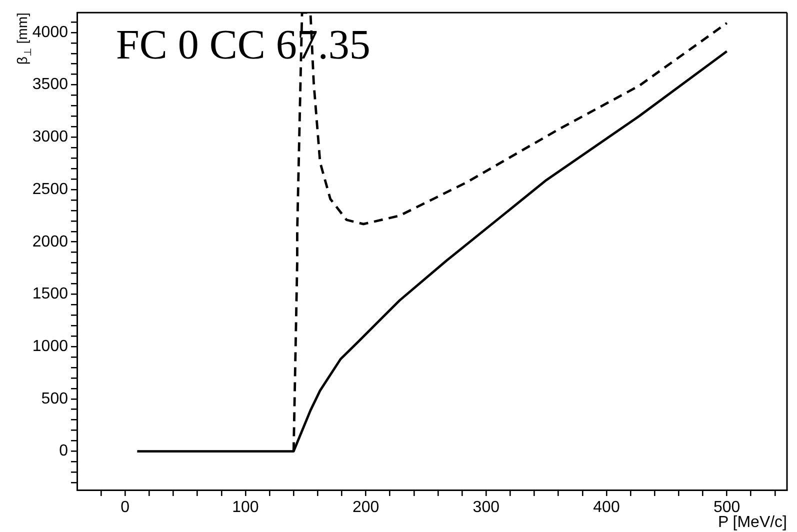  What do you see at coordinates (752, 522) in the screenshot?
I see `x-axis-title: P [MeV/c]` at bounding box center [752, 522].